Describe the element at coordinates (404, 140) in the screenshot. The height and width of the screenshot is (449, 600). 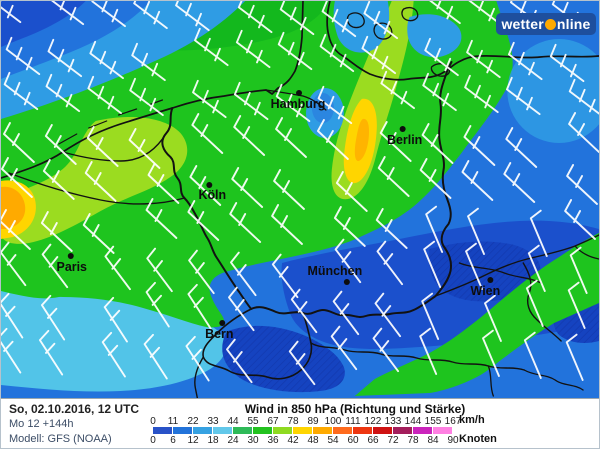
I see `city-label: Berlin` at that location.